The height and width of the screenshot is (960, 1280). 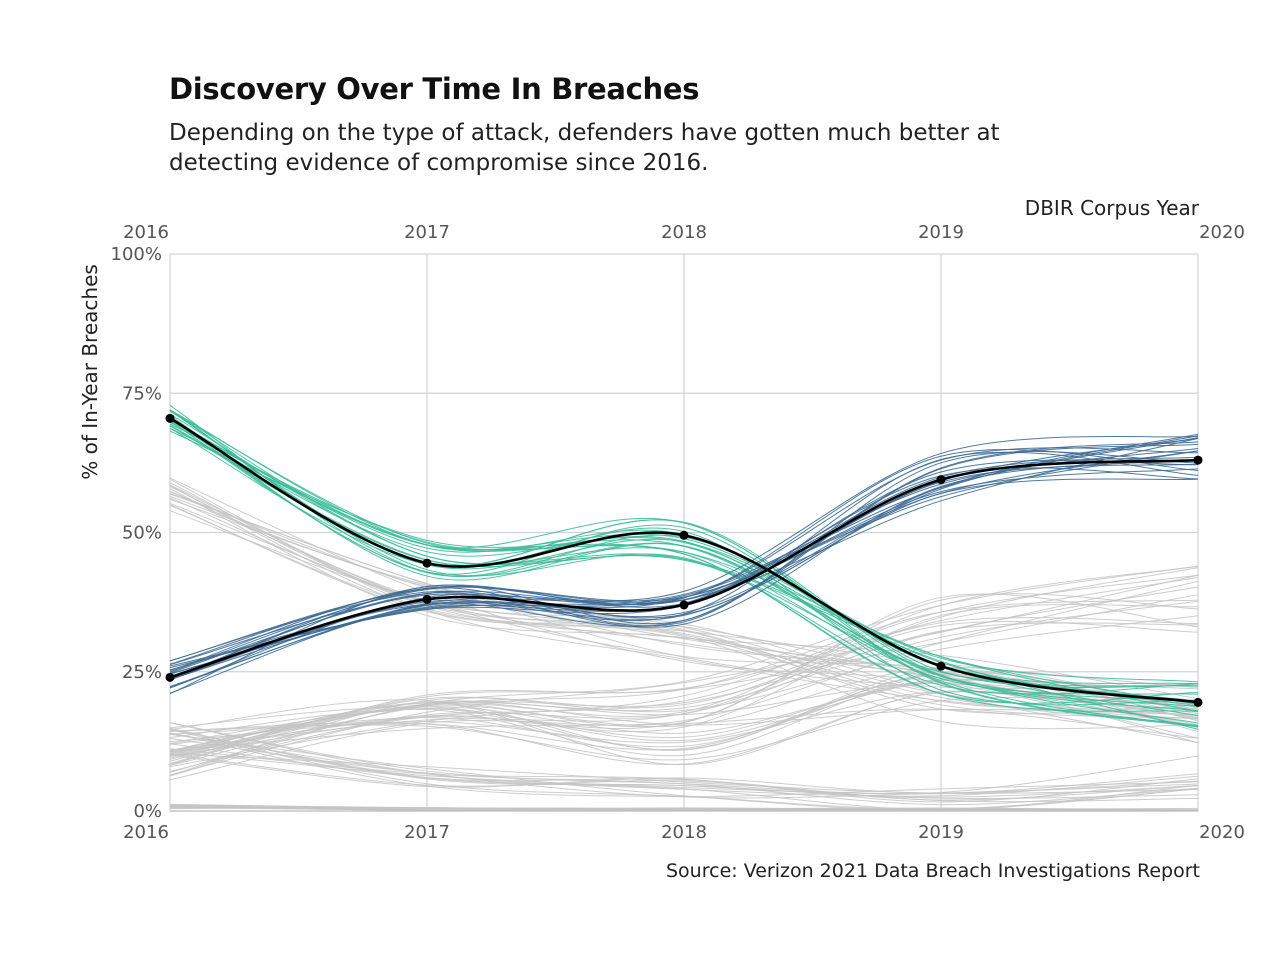 What do you see at coordinates (1222, 232) in the screenshot?
I see `x-tick-label-top: 2020` at bounding box center [1222, 232].